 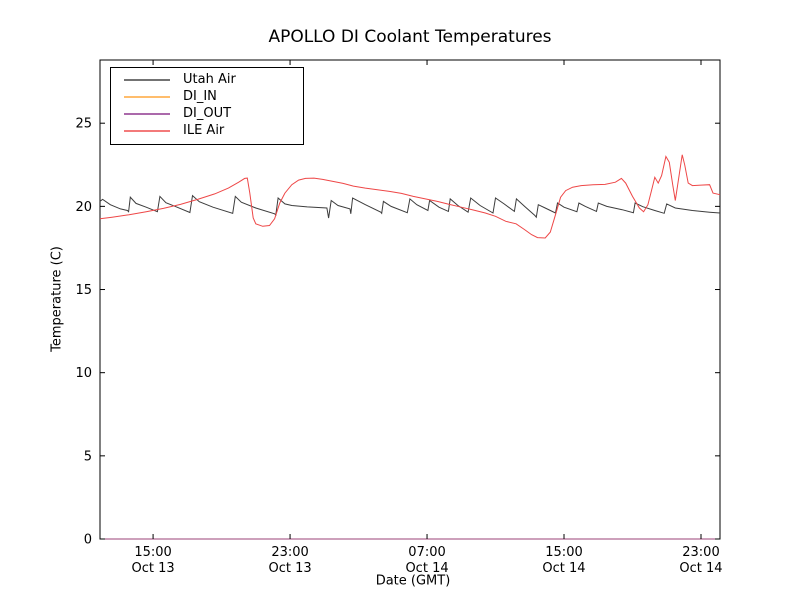 What do you see at coordinates (426, 552) in the screenshot?
I see `x-tick-label-time: 07:00` at bounding box center [426, 552].